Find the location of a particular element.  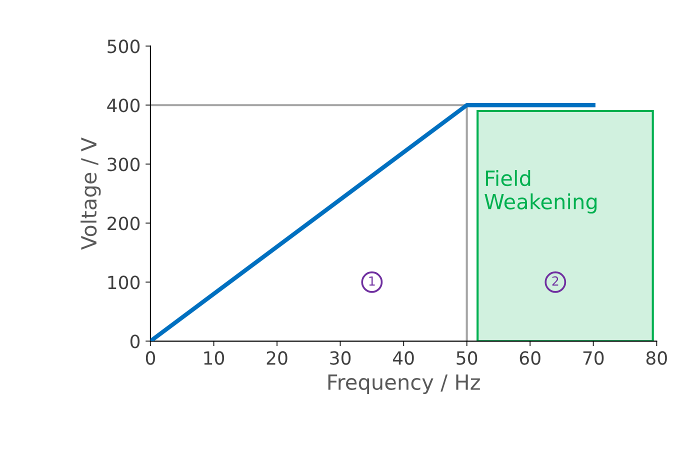

x-tick-label: 50 is located at coordinates (467, 358).